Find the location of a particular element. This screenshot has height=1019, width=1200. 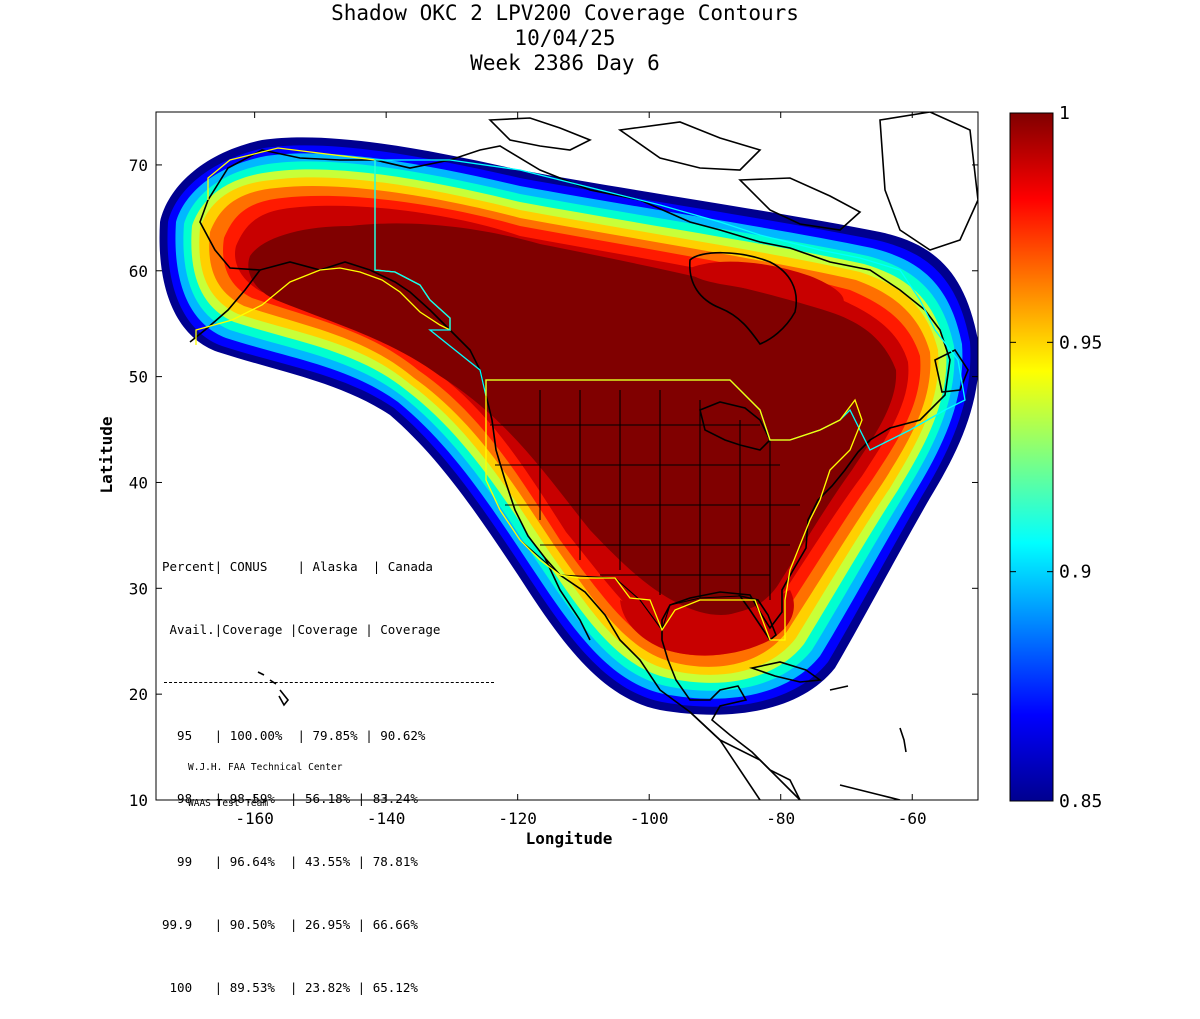

coastline-cuba is located at coordinates (786, 672).